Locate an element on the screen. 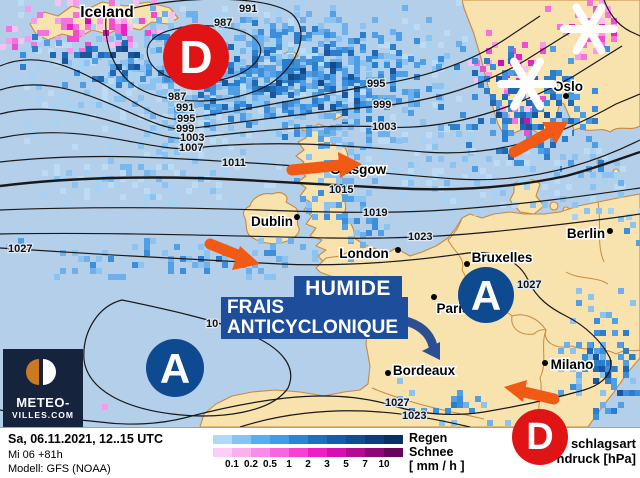 The height and width of the screenshot is (478, 640). city-label-dublin: Dublin is located at coordinates (272, 221).